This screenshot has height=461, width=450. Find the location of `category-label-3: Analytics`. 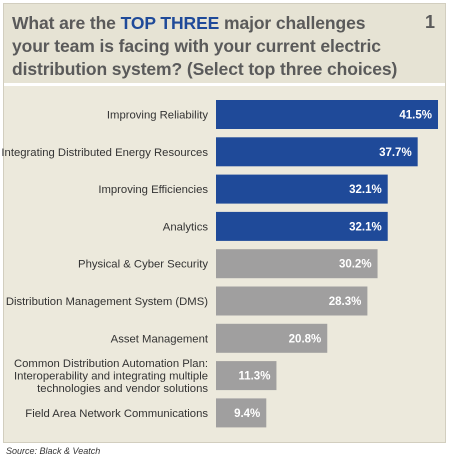

category-label-3: Analytics is located at coordinates (186, 227).